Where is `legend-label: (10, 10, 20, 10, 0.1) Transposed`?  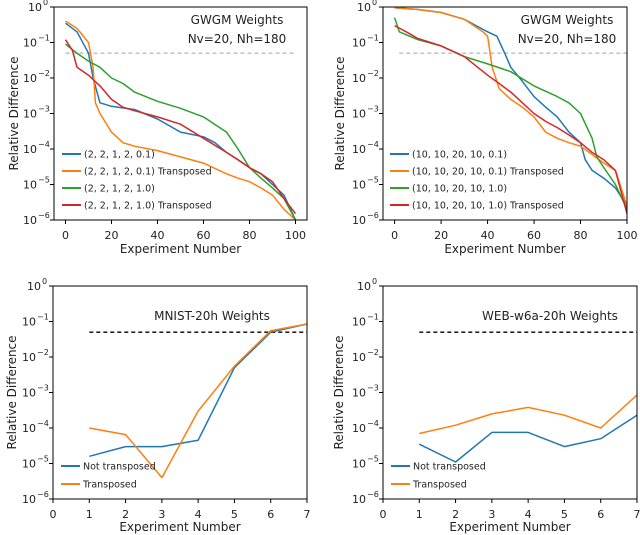
legend-label: (10, 10, 20, 10, 0.1) Transposed is located at coordinates (488, 172).